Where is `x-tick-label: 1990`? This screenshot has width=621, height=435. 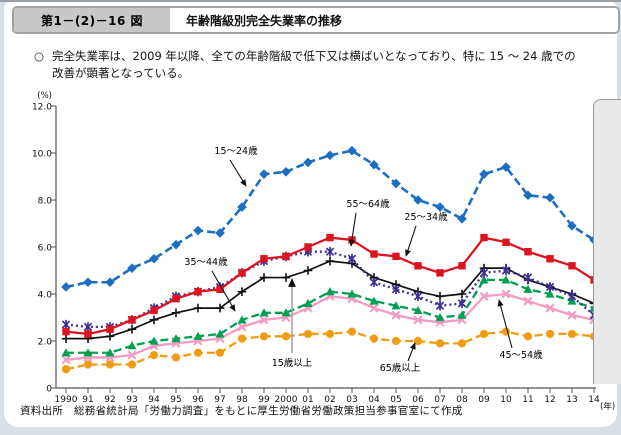
x-tick-label: 1990 is located at coordinates (66, 400).